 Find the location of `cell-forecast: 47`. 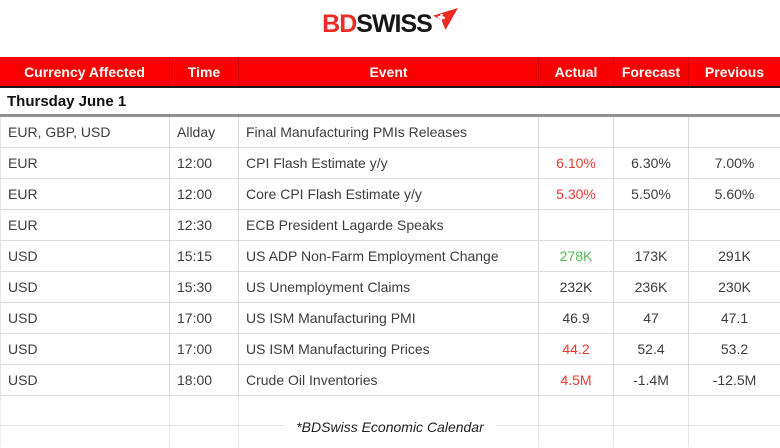

cell-forecast: 47 is located at coordinates (650, 318).